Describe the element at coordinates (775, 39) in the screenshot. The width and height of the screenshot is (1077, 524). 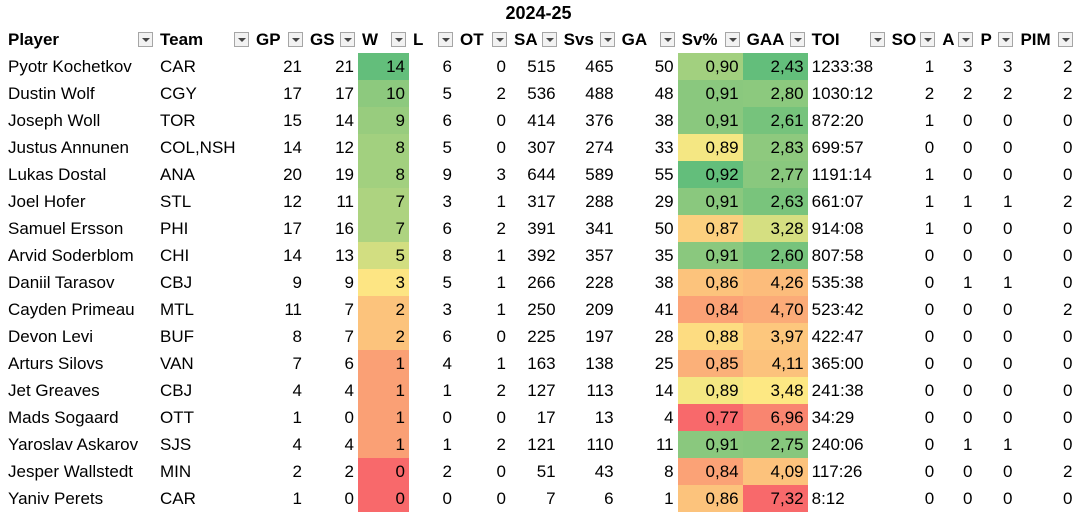
I see `column-header-gaa: GAA` at that location.